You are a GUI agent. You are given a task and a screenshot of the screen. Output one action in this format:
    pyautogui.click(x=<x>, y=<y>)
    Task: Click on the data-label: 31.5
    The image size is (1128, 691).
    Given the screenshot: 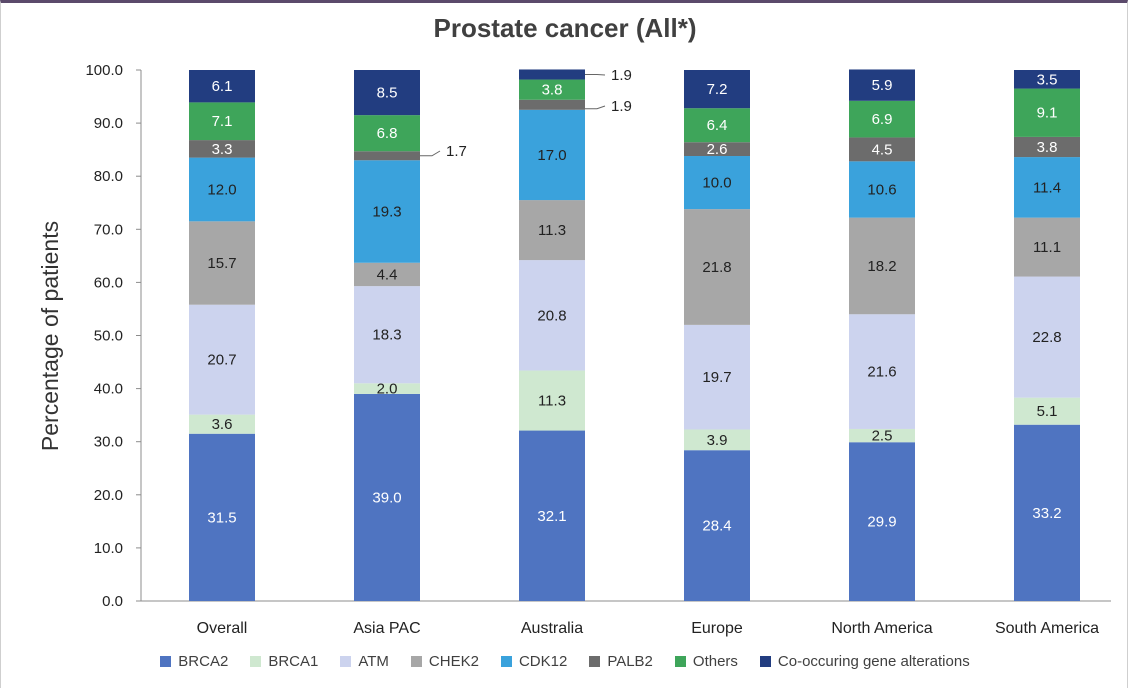 What is the action you would take?
    pyautogui.click(x=221, y=517)
    